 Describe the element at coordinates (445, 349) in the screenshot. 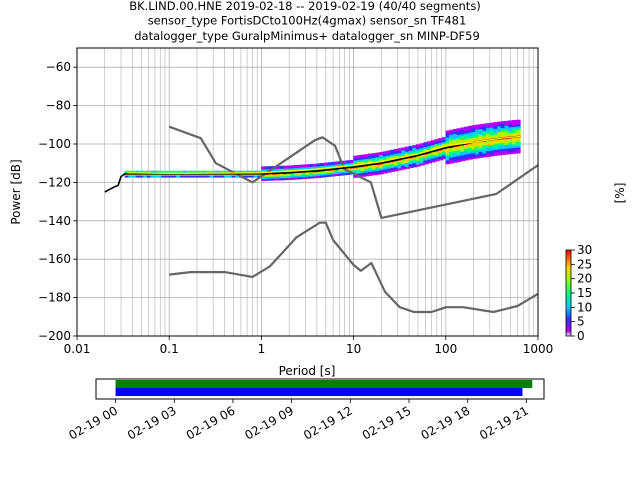

I see `x-tick-label: 100` at that location.